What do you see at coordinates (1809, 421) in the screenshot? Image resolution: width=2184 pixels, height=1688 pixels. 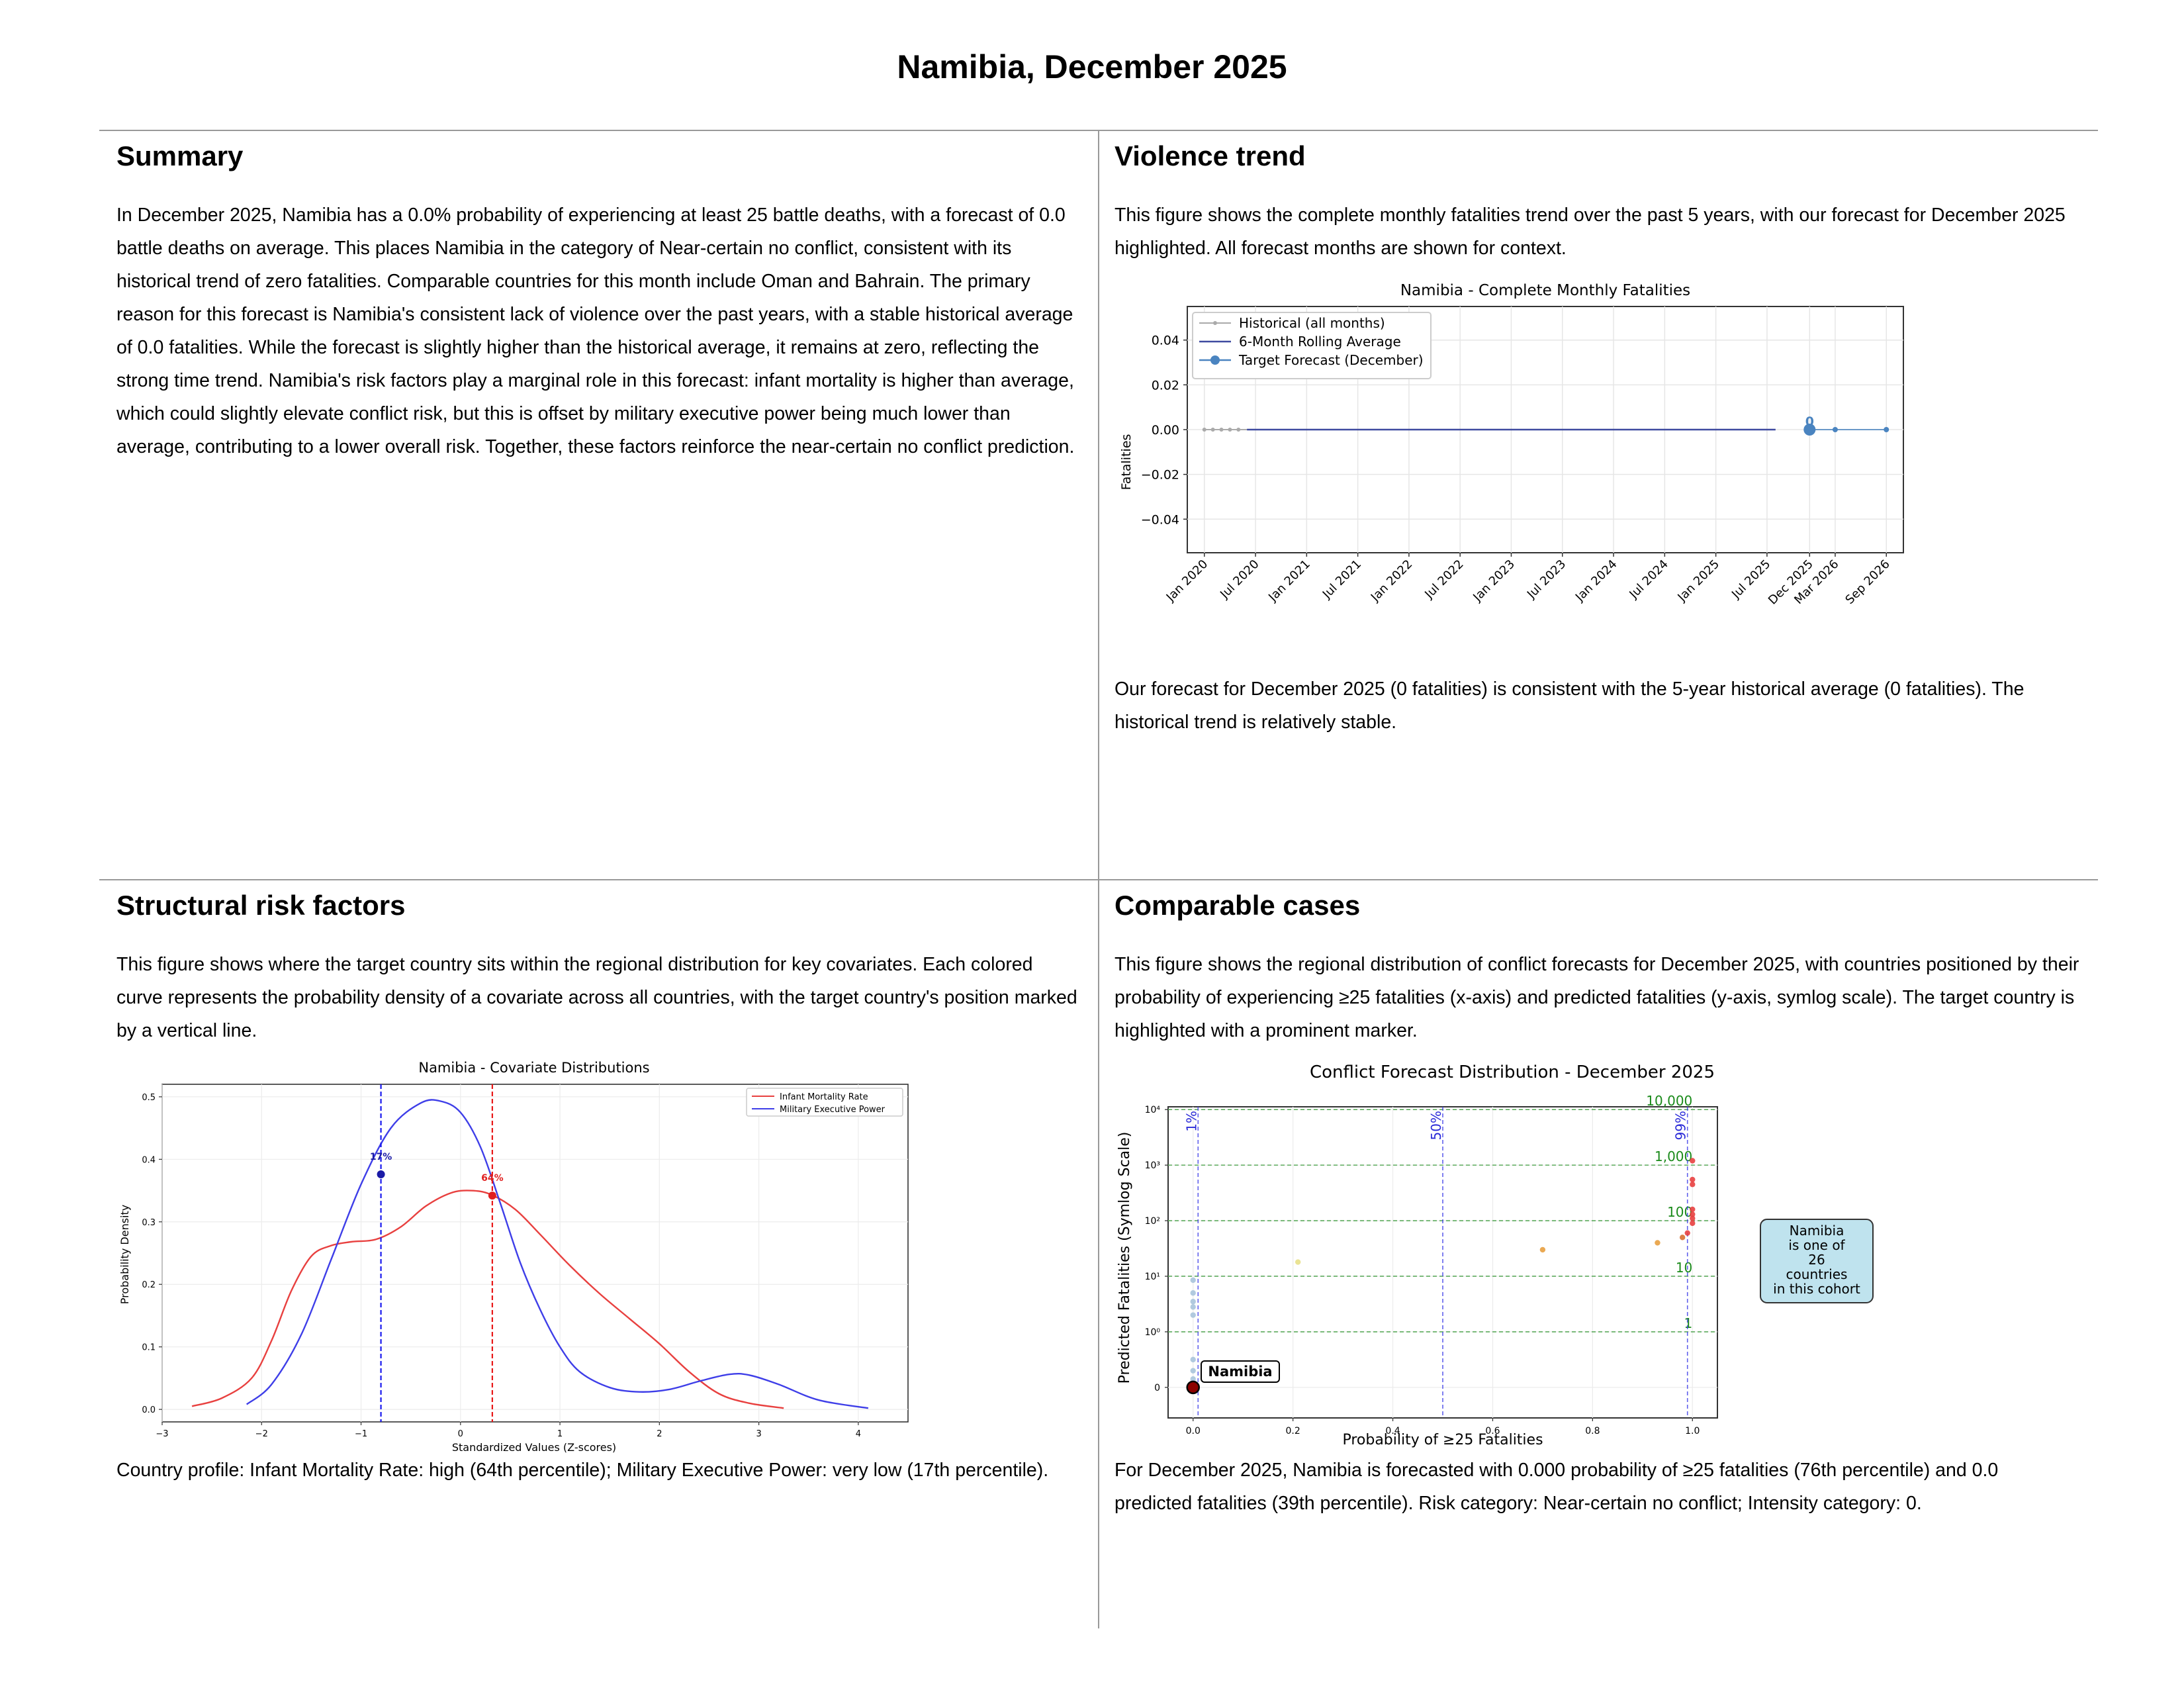 I see `target-forecast-label: 0` at bounding box center [1809, 421].